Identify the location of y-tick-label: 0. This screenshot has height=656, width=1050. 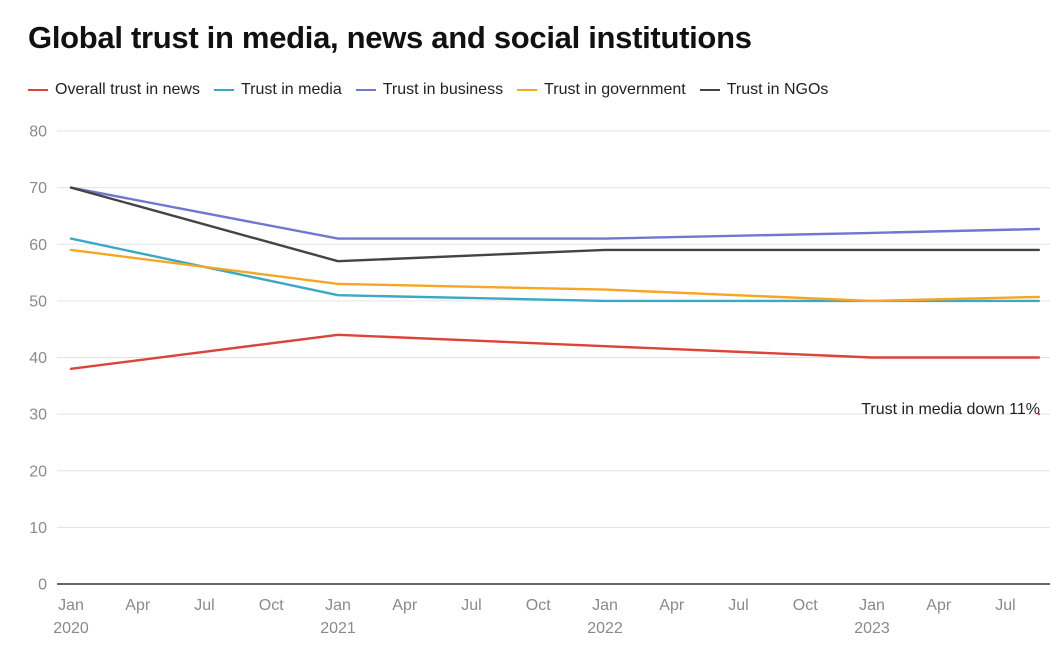
(42, 585).